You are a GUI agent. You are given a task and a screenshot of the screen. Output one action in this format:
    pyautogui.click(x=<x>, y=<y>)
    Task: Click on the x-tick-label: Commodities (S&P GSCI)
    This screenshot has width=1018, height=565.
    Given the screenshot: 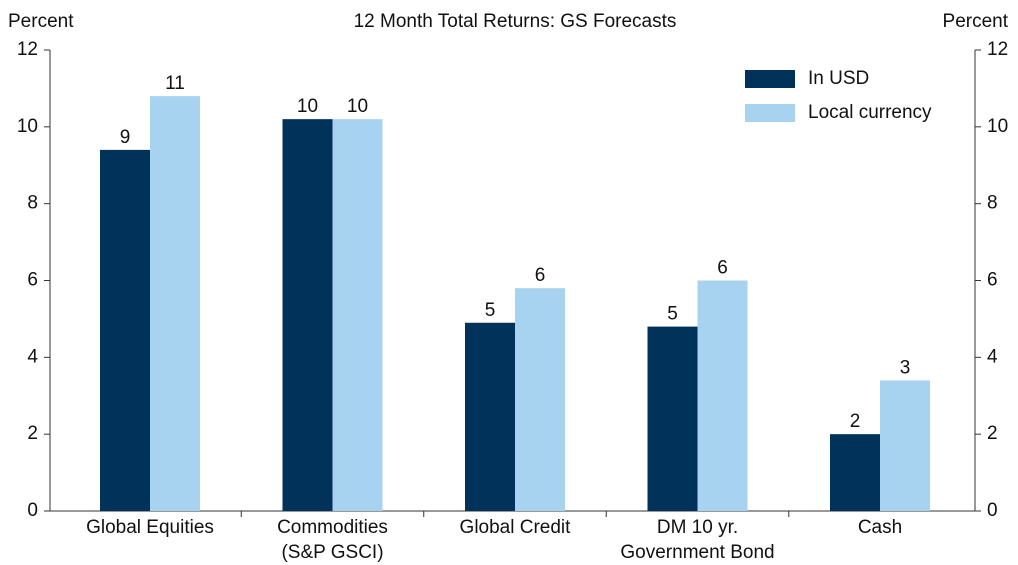 What is the action you would take?
    pyautogui.click(x=332, y=540)
    